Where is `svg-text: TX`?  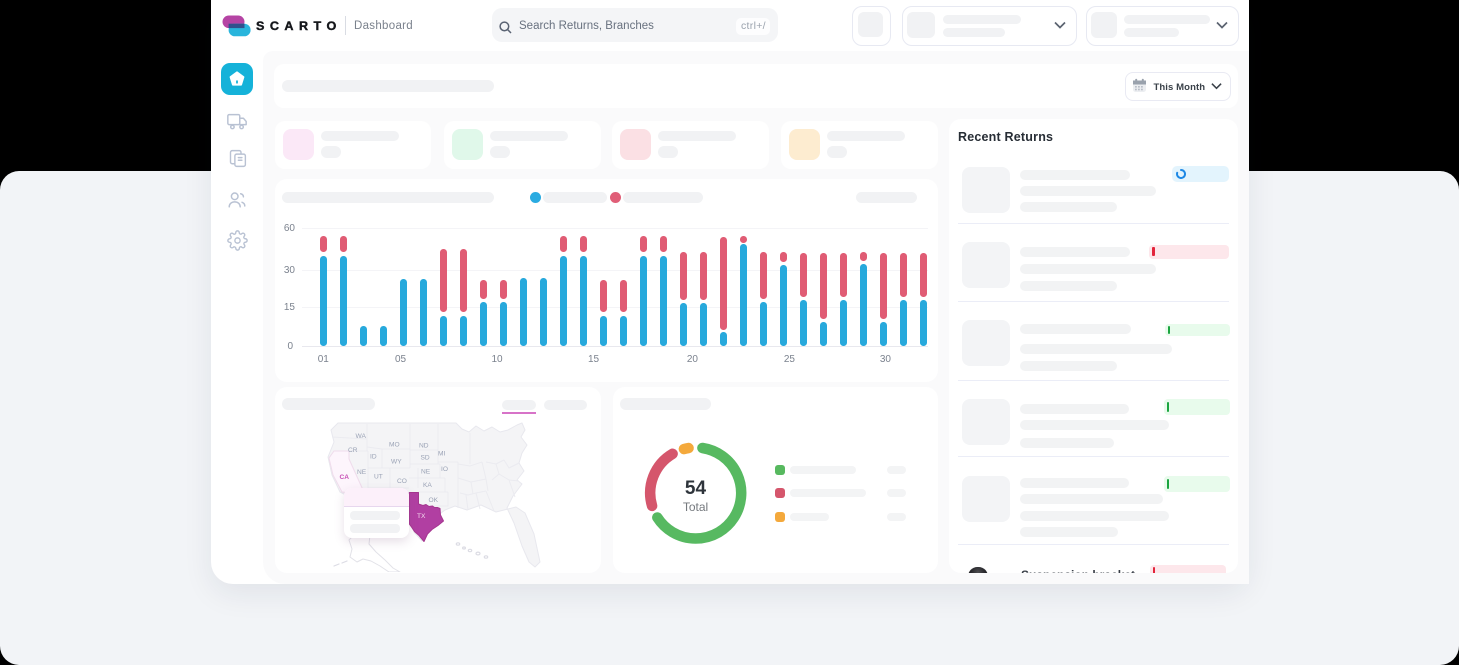 svg-text: TX is located at coordinates (421, 516).